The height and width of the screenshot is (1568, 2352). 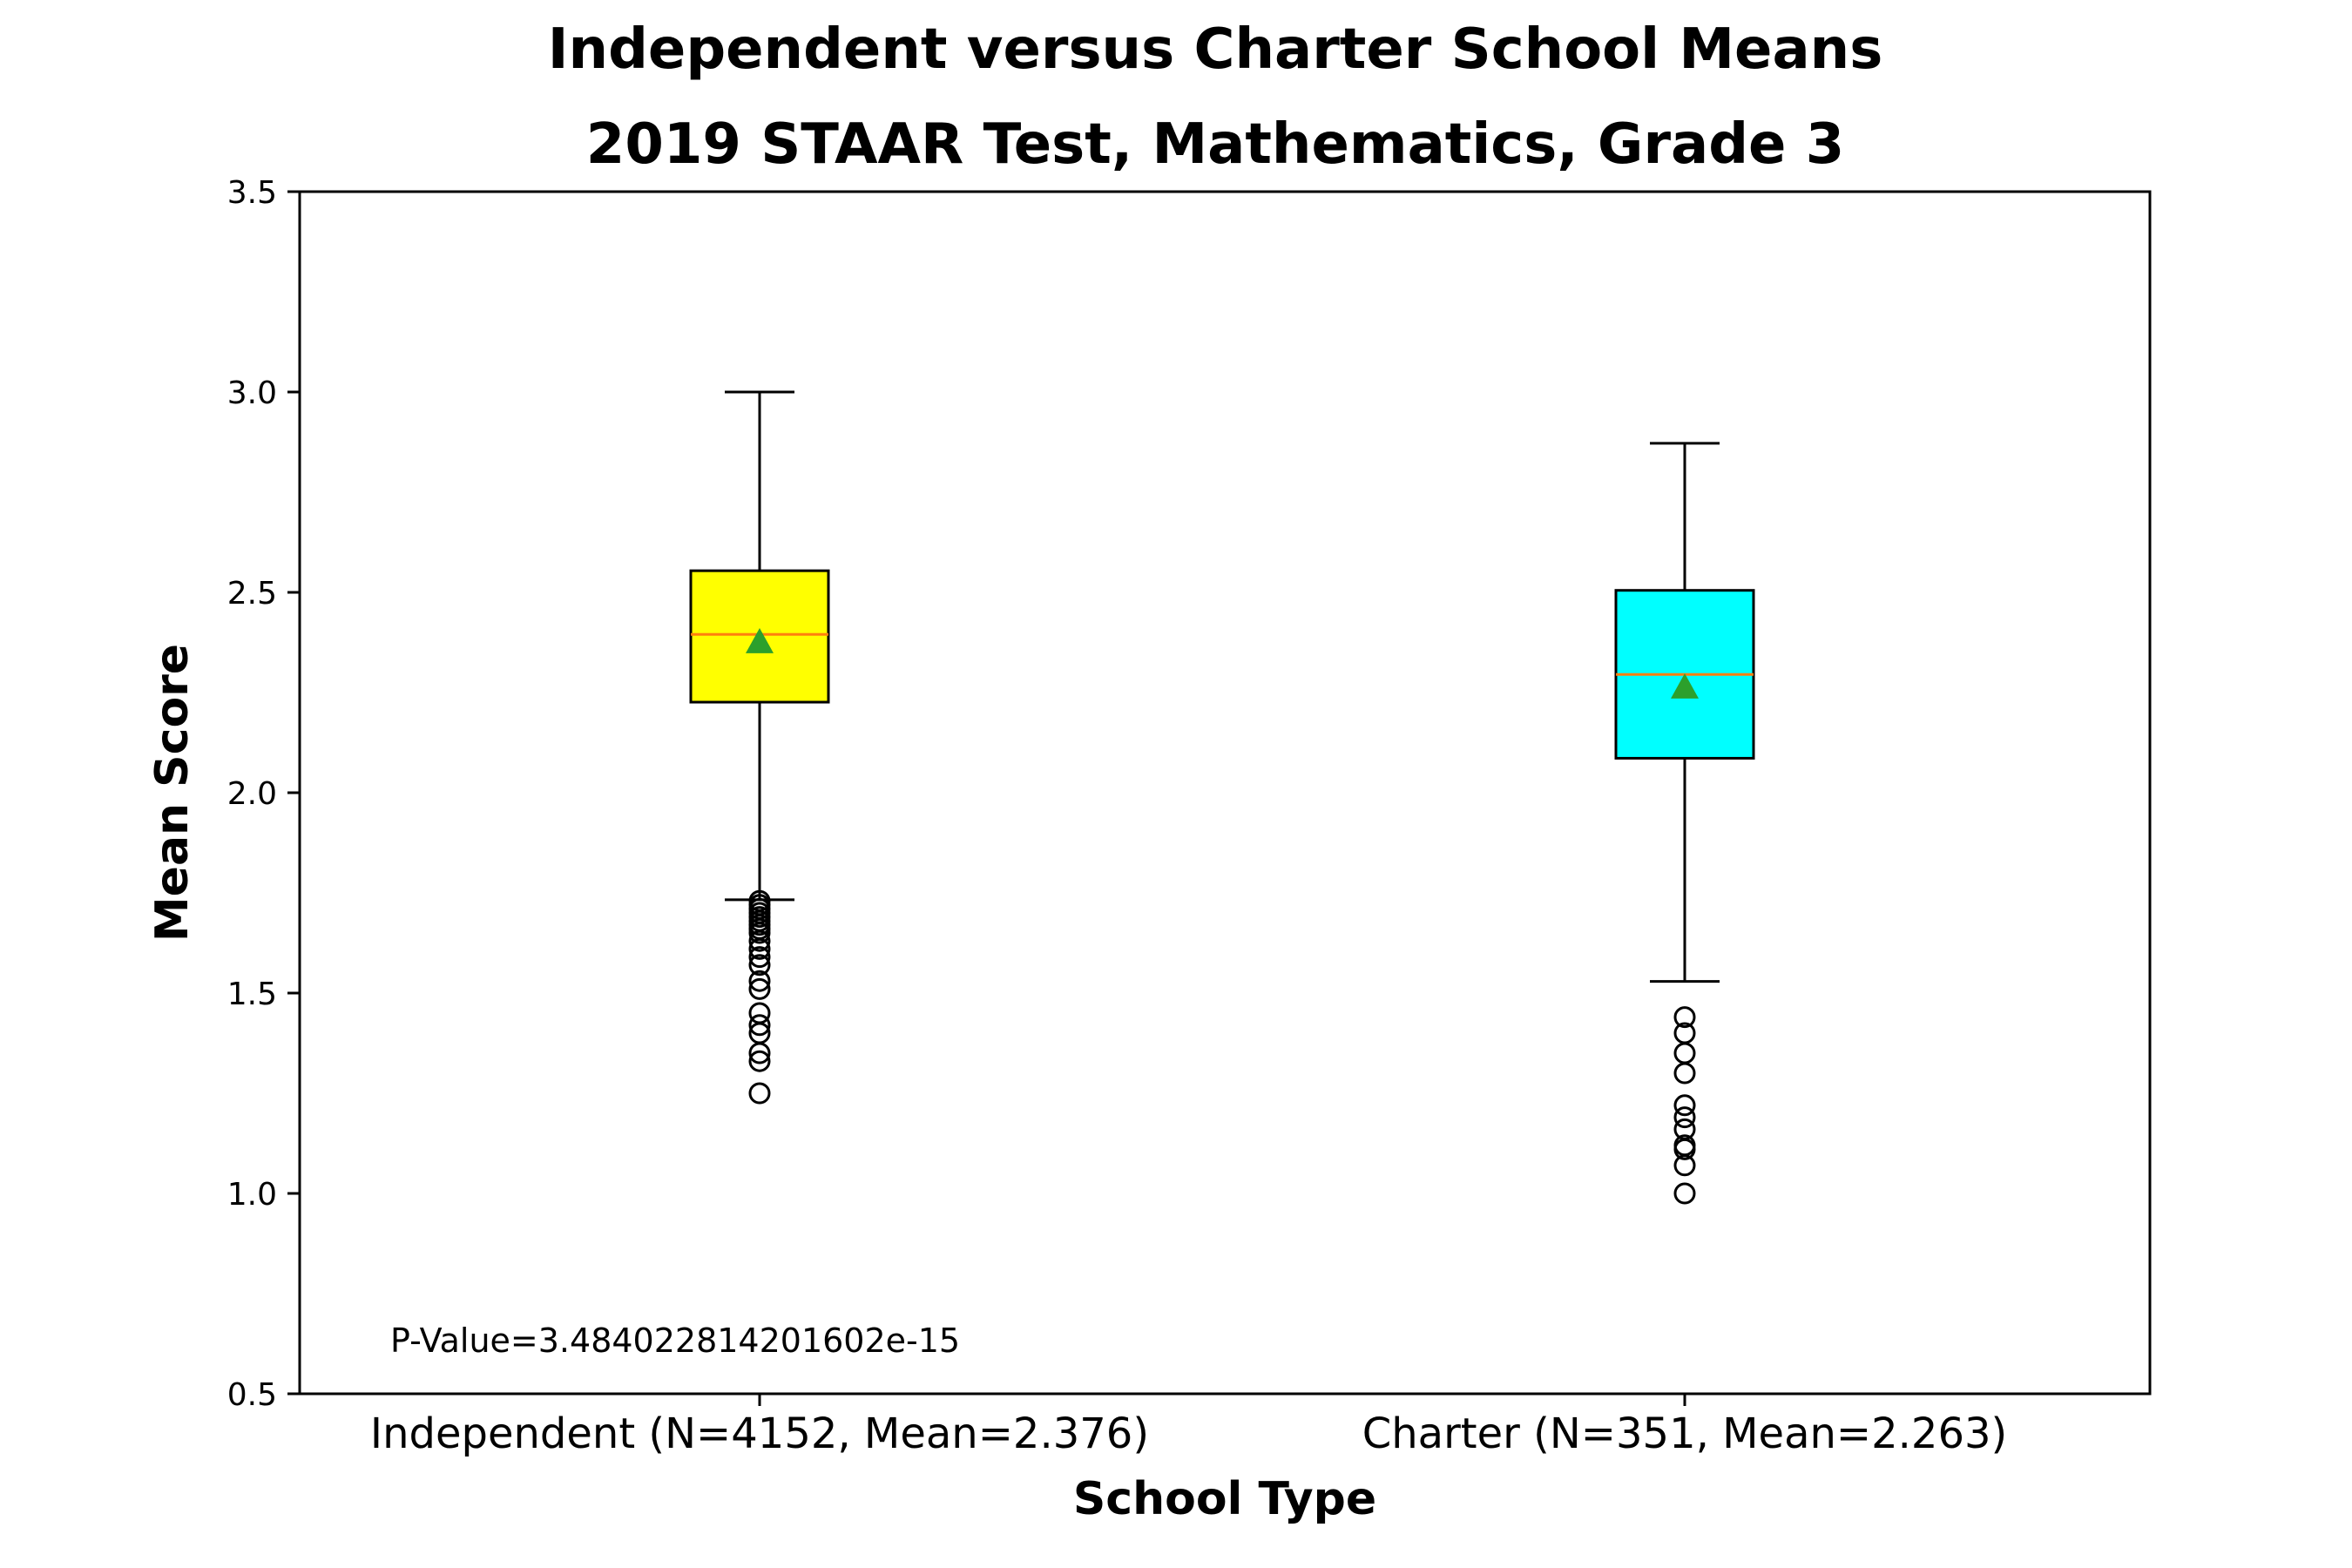 I want to click on x-axis-label: School Type, so click(x=1224, y=1499).